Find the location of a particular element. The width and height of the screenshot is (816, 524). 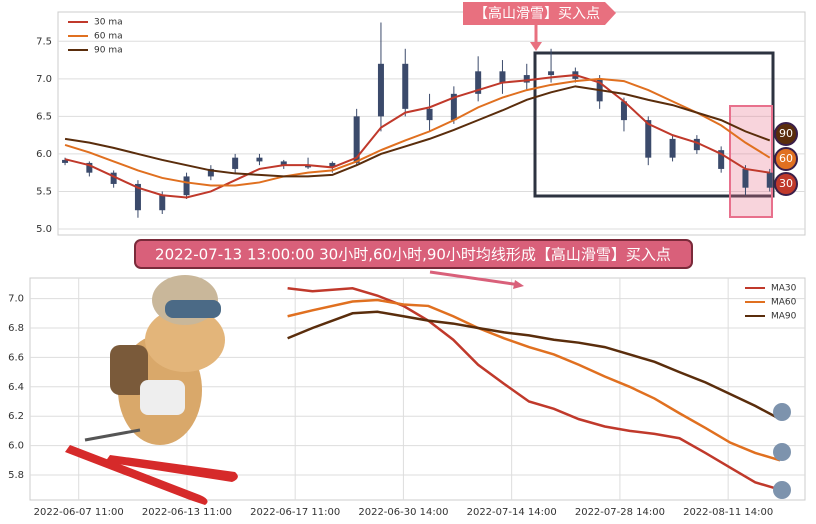

y-tick-label: 6.2 is located at coordinates (16, 416).